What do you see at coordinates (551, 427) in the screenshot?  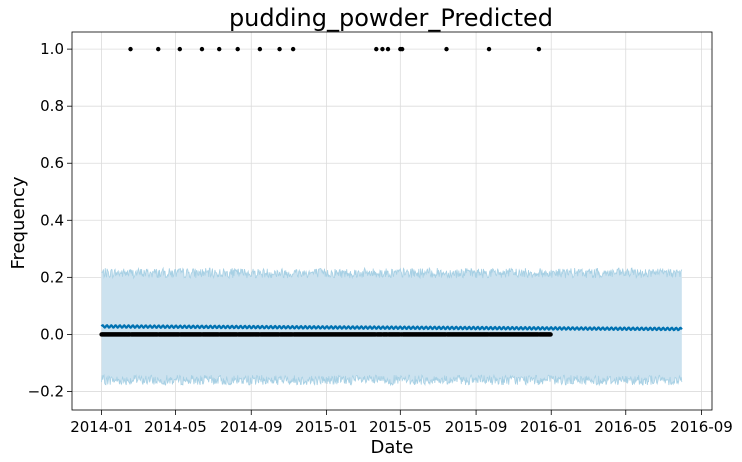 I see `x-tick-label: 2016-01` at bounding box center [551, 427].